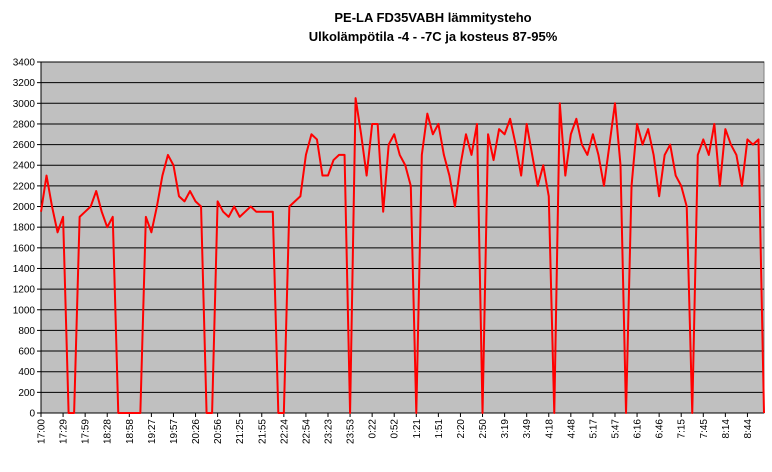 The width and height of the screenshot is (772, 472). Describe the element at coordinates (461, 429) in the screenshot. I see `x-tick-label: 2:20` at that location.